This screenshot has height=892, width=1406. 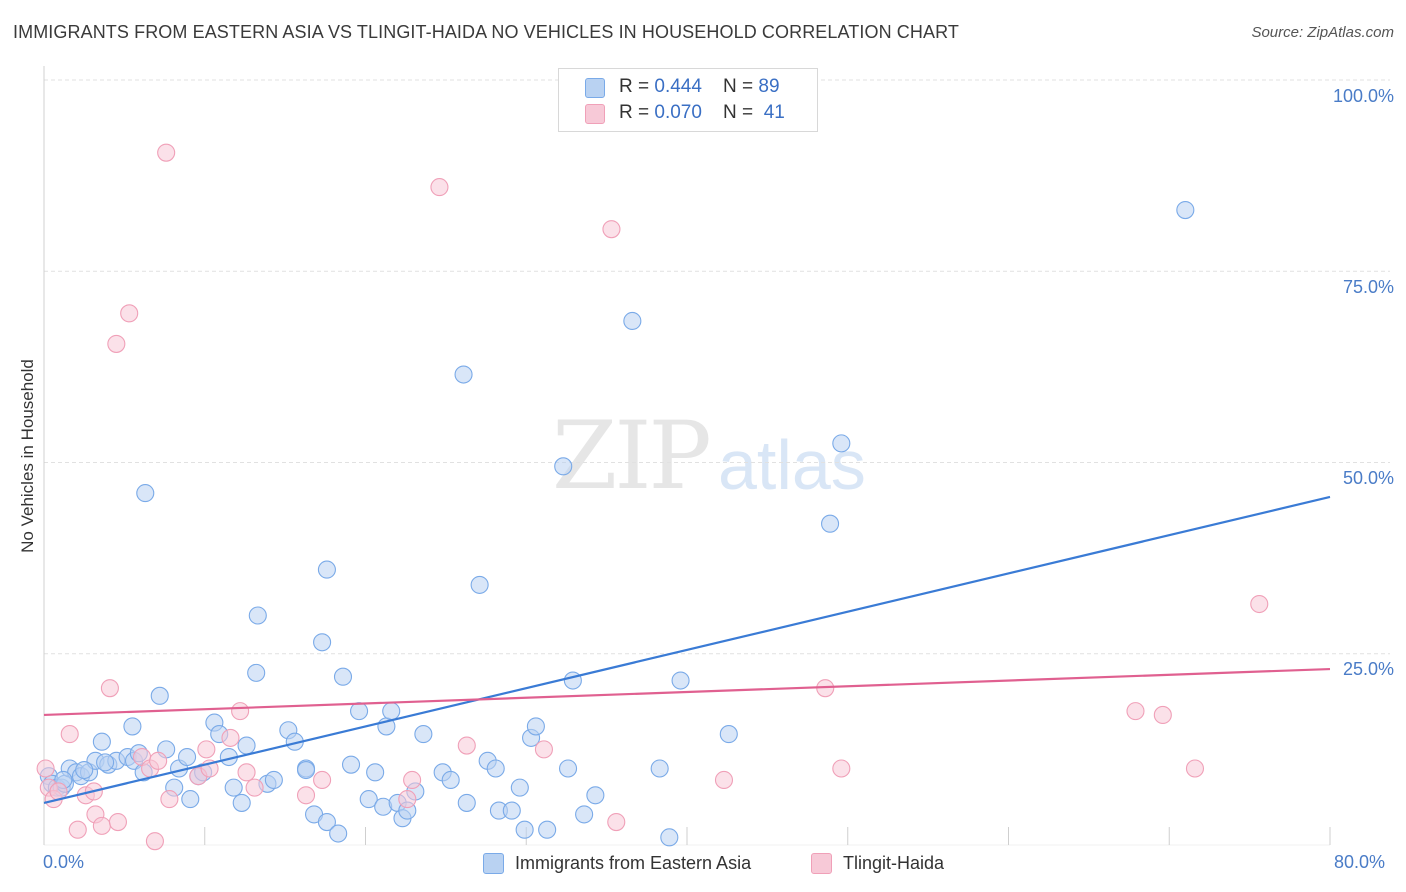 I want to click on x-tick-label-max: 80.0%, so click(x=1360, y=862).